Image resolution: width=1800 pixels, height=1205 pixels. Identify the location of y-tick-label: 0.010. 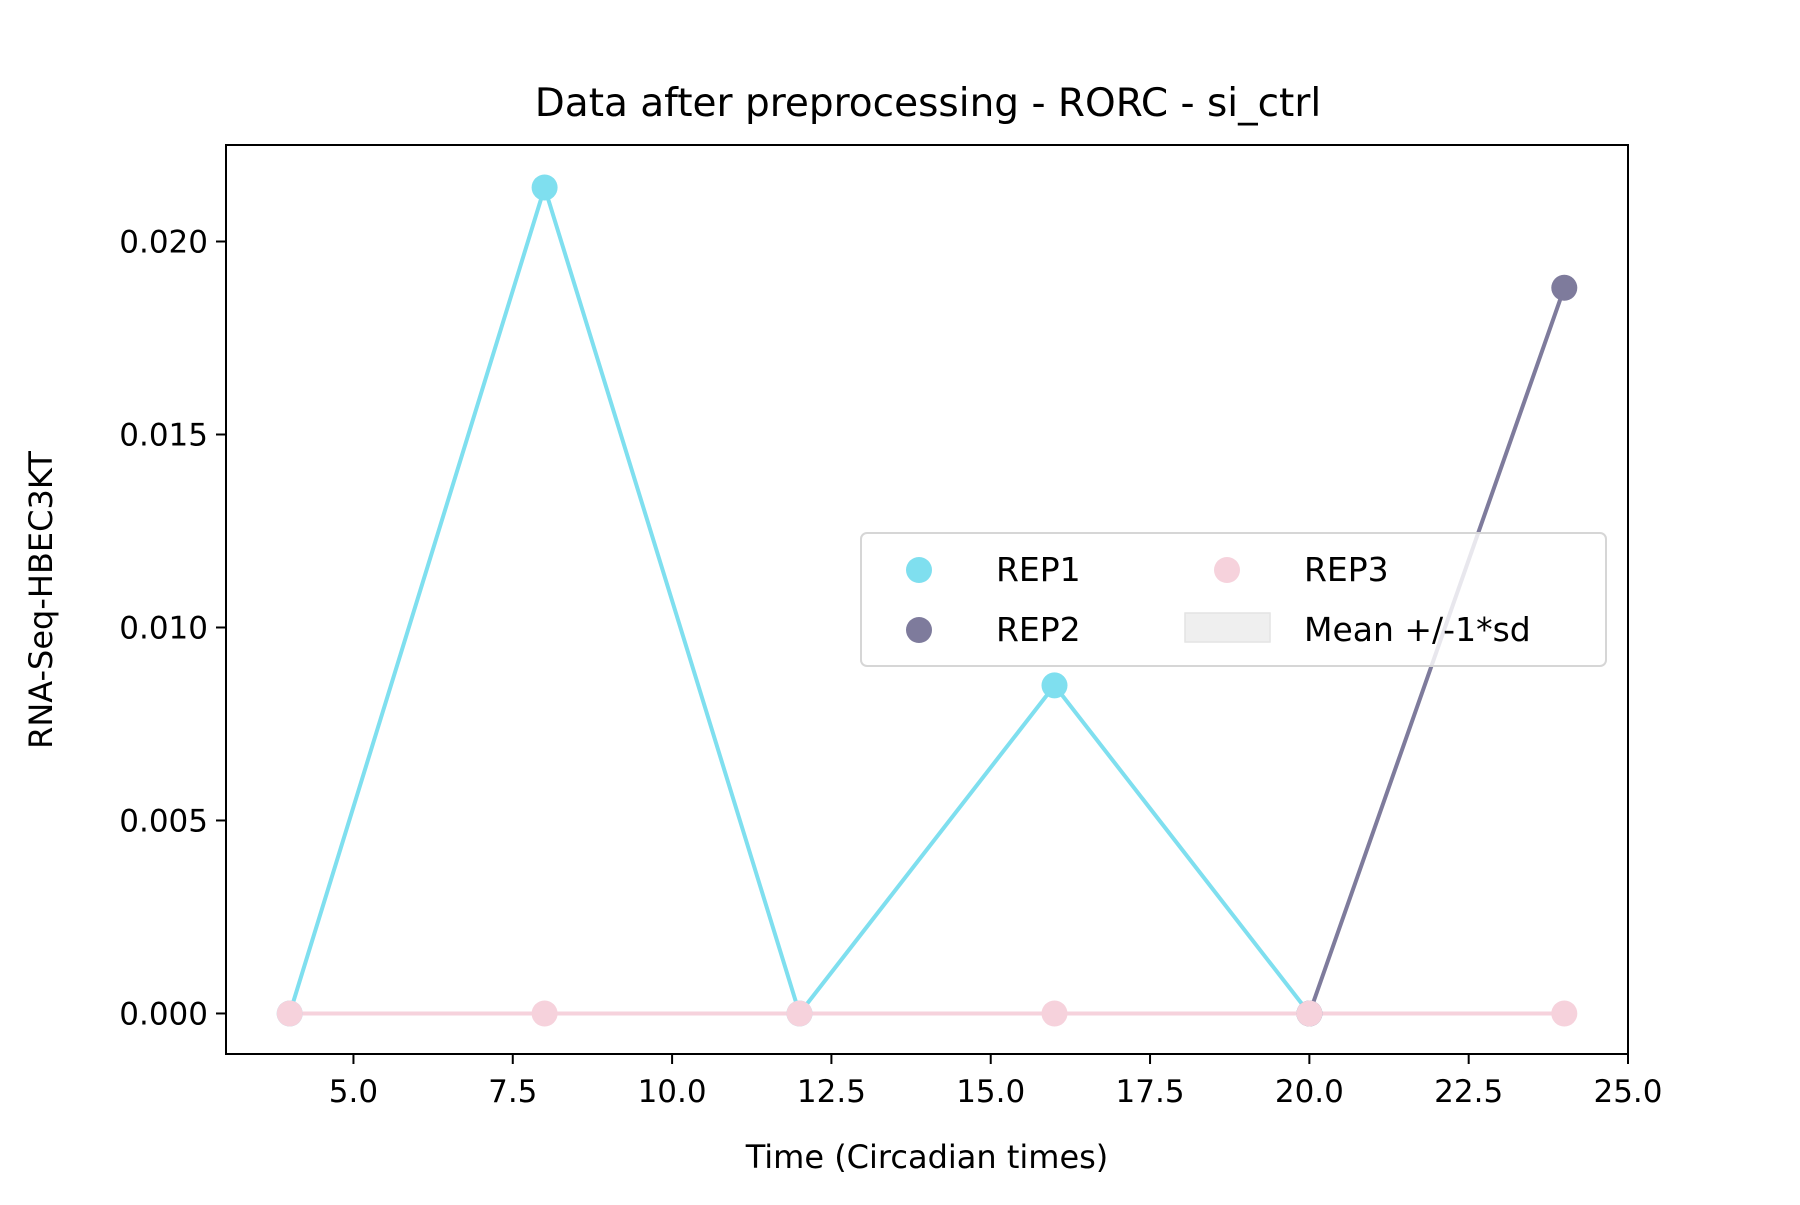
(163, 628).